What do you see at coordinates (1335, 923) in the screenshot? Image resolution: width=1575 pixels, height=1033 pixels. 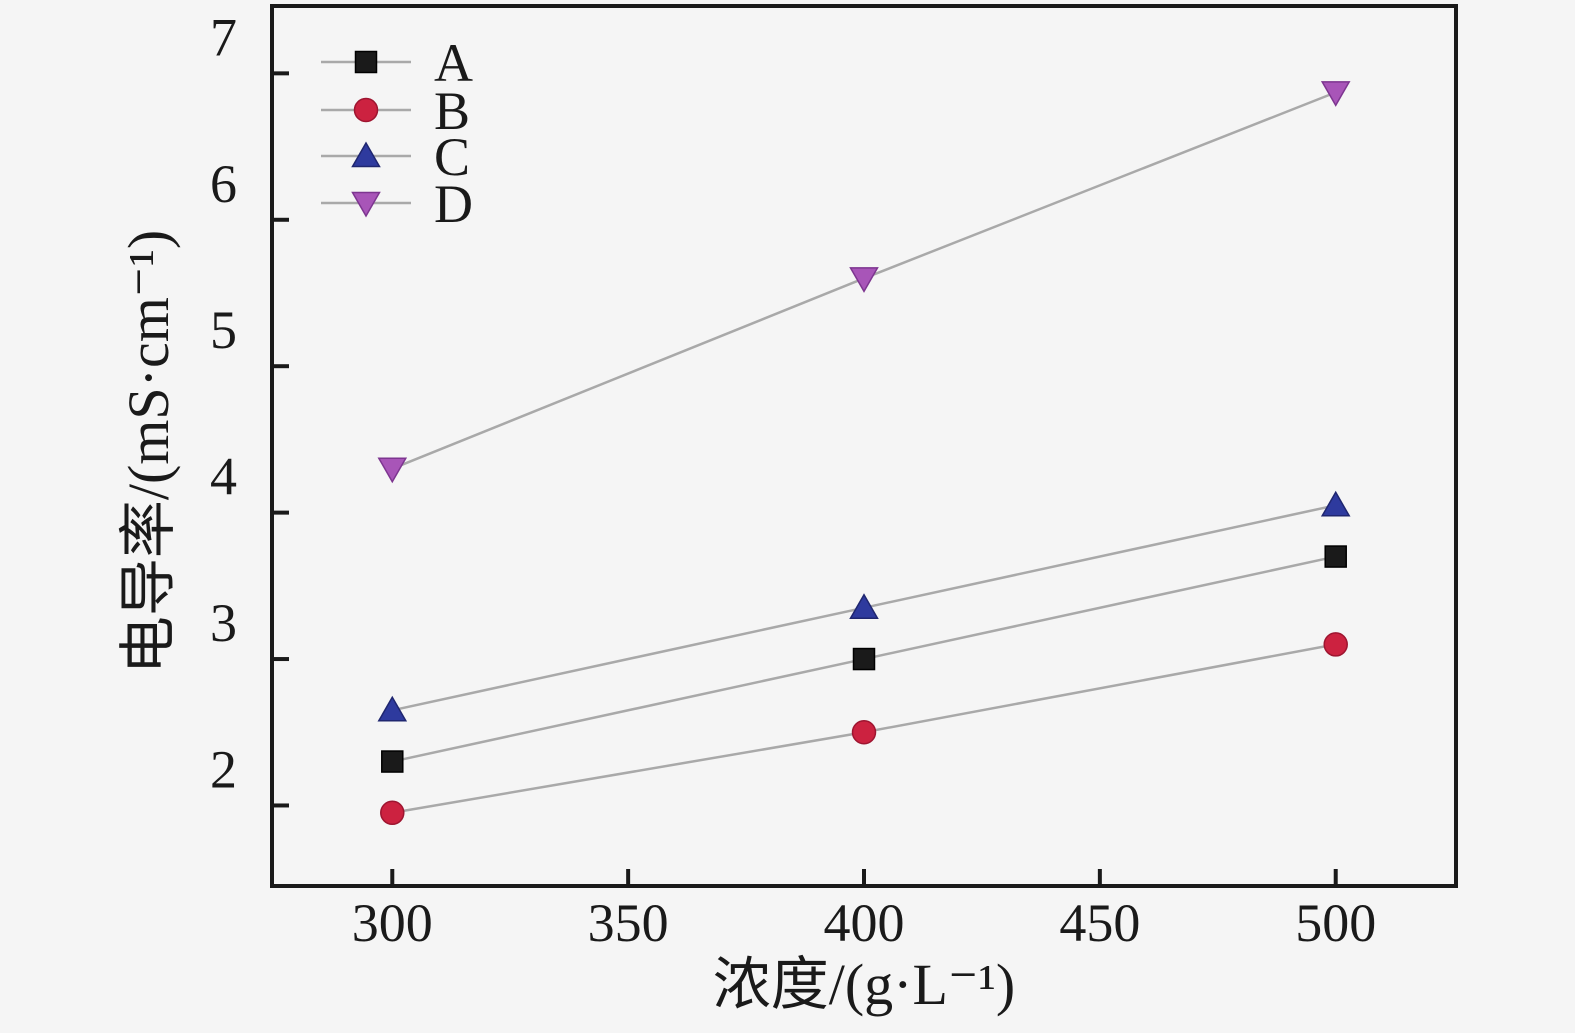 I see `x-tick-label-500: 500` at bounding box center [1335, 923].